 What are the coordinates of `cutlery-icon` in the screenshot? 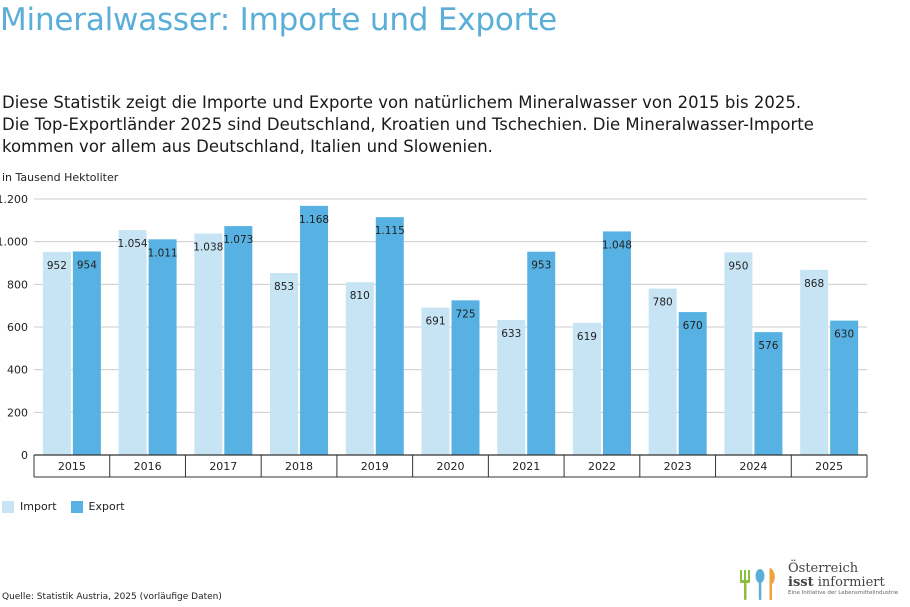 It's located at (757, 584).